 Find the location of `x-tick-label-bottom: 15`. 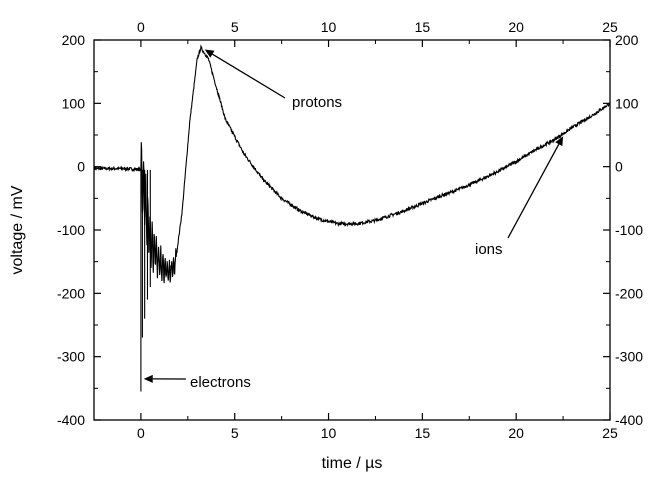

x-tick-label-bottom: 15 is located at coordinates (423, 433).